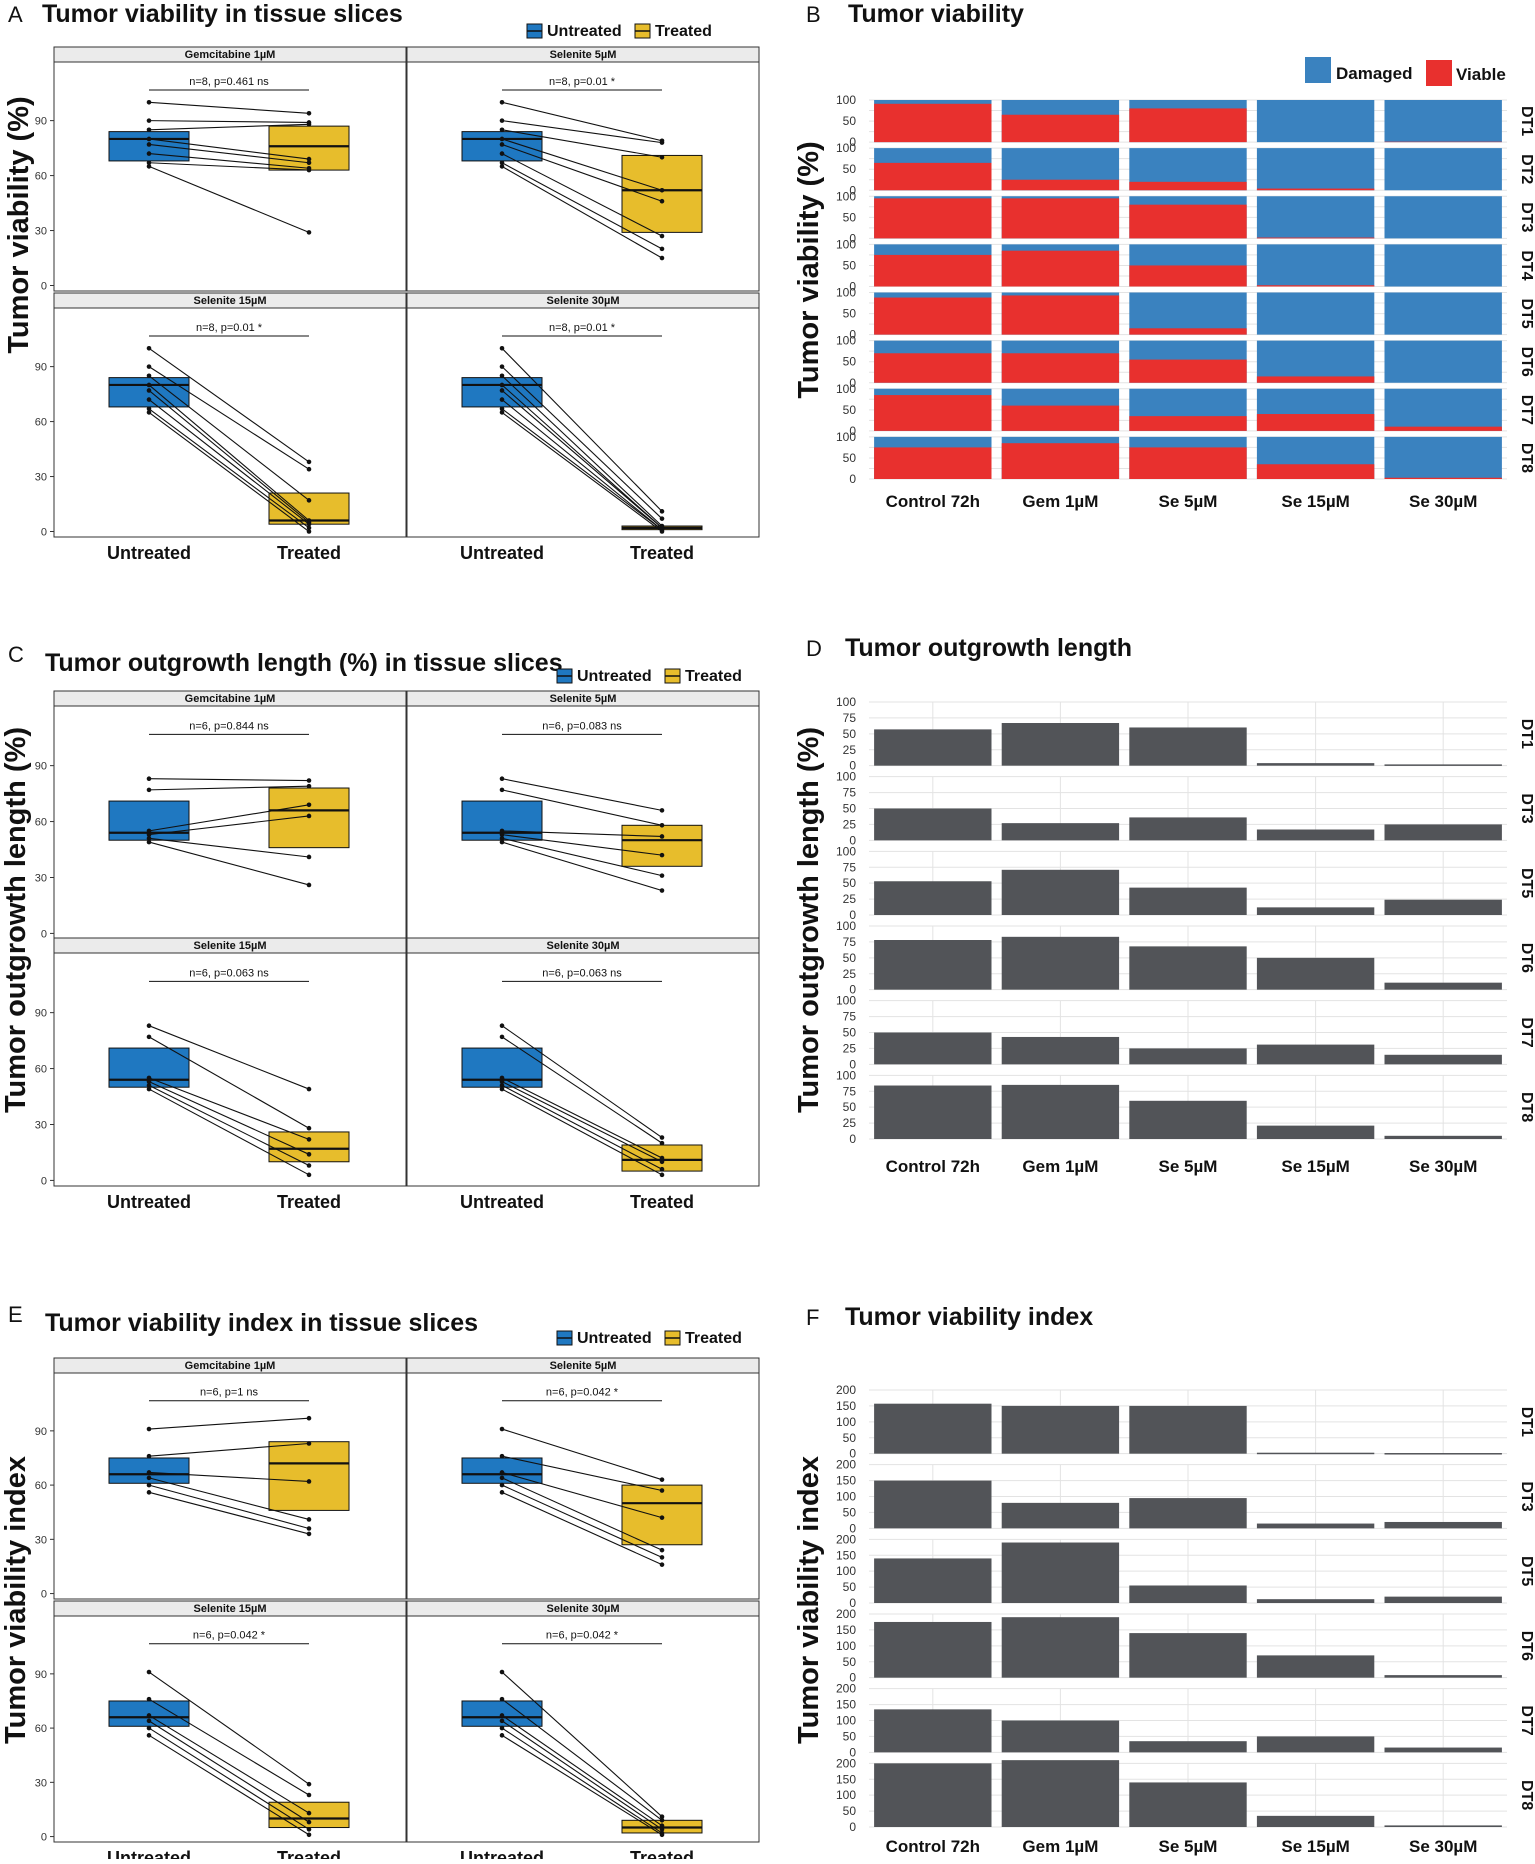 This screenshot has width=1535, height=1864. What do you see at coordinates (222, 14) in the screenshot?
I see `panel-title: Tumor viability in tissue slices` at bounding box center [222, 14].